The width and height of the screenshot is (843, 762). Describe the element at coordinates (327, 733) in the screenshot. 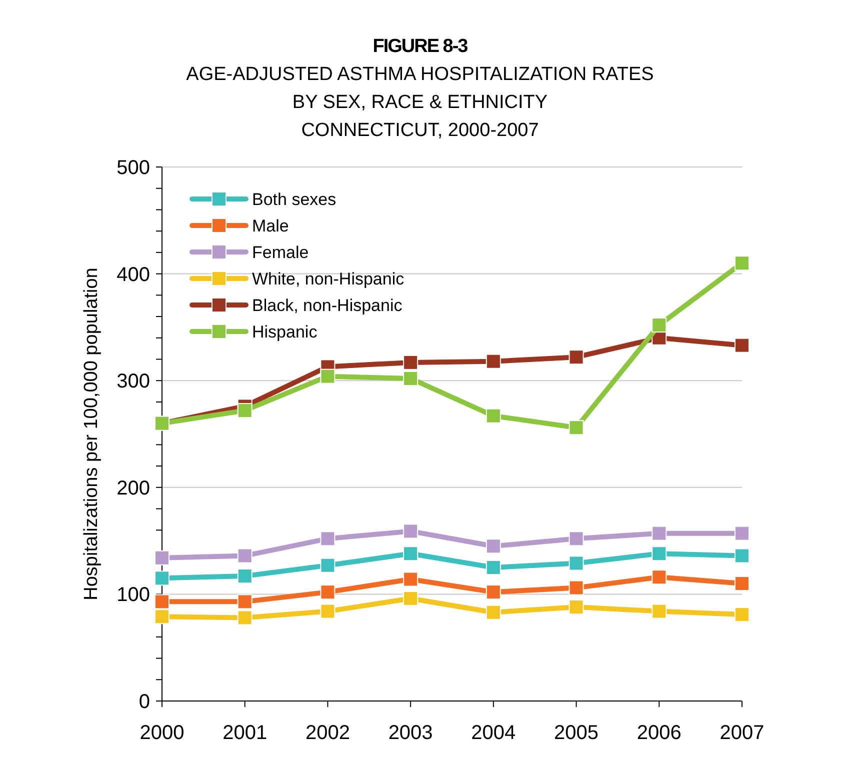

I see `x-tick-label: 2002` at that location.